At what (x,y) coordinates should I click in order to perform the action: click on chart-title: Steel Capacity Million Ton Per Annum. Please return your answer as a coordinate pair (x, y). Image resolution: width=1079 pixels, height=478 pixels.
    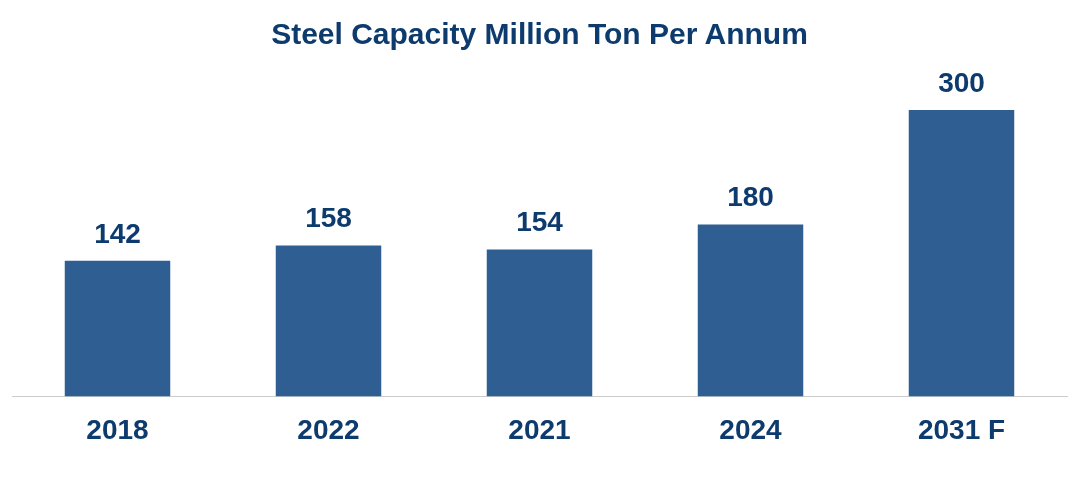
    Looking at the image, I should click on (539, 34).